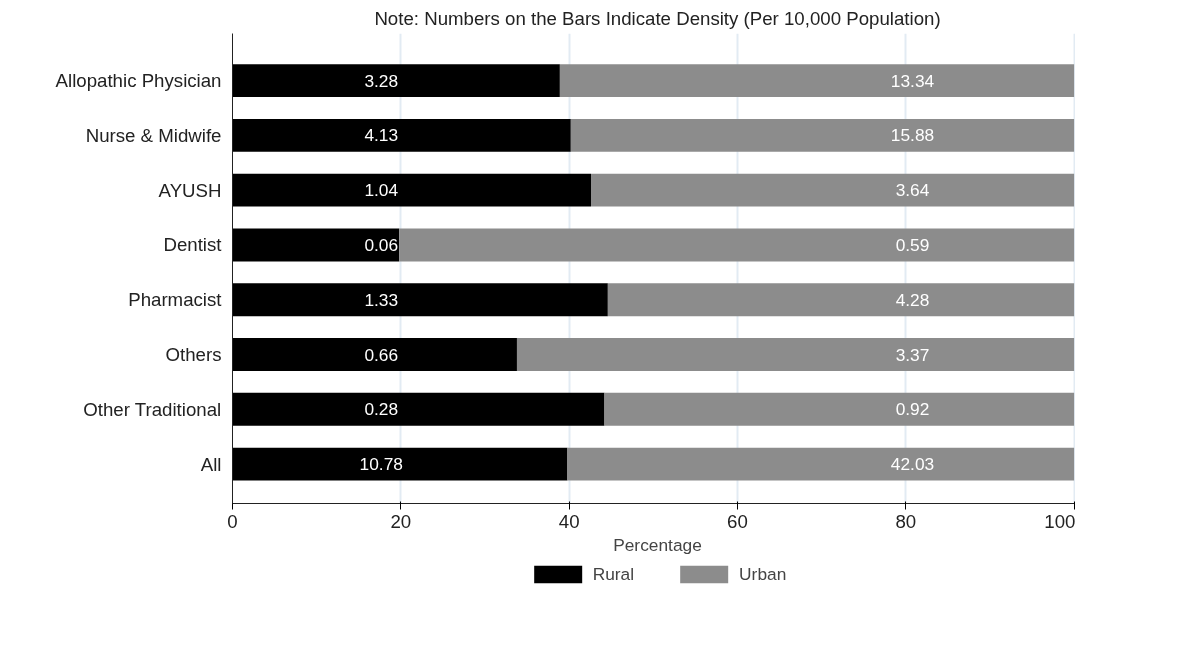  What do you see at coordinates (912, 464) in the screenshot?
I see `annotation: 42.03` at bounding box center [912, 464].